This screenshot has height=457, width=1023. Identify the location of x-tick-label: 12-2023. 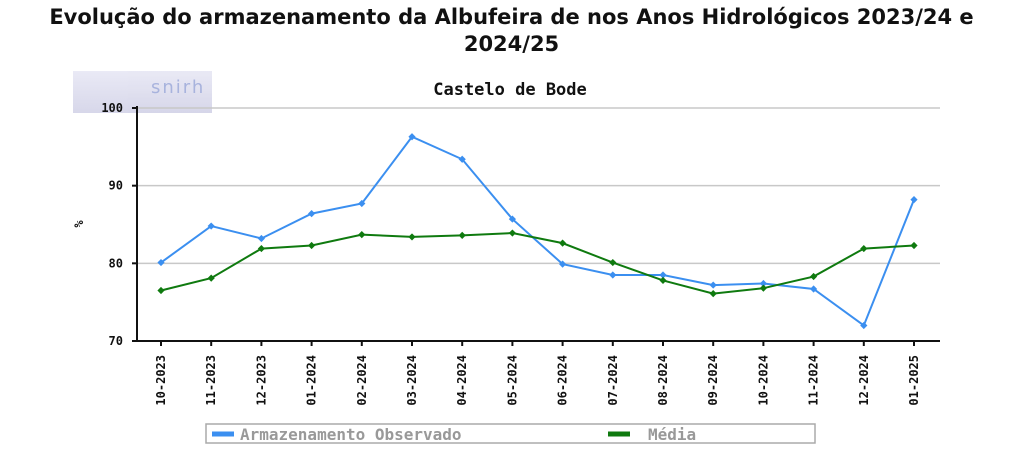
(261, 380).